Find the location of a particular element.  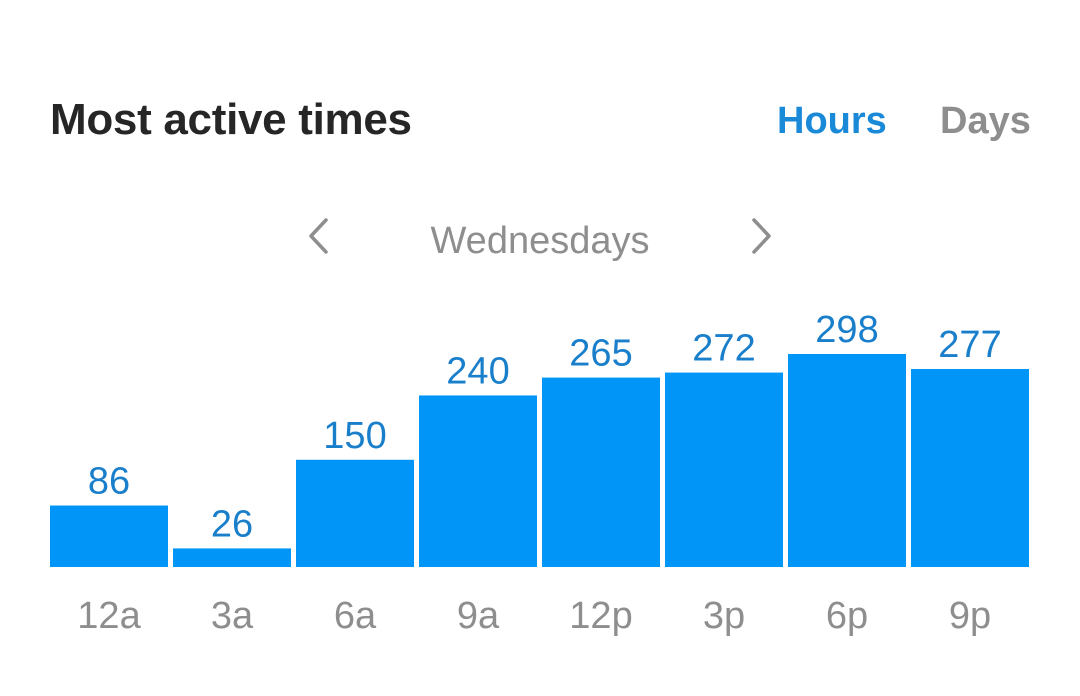

x-tick-label-12p: 12p is located at coordinates (600, 616).